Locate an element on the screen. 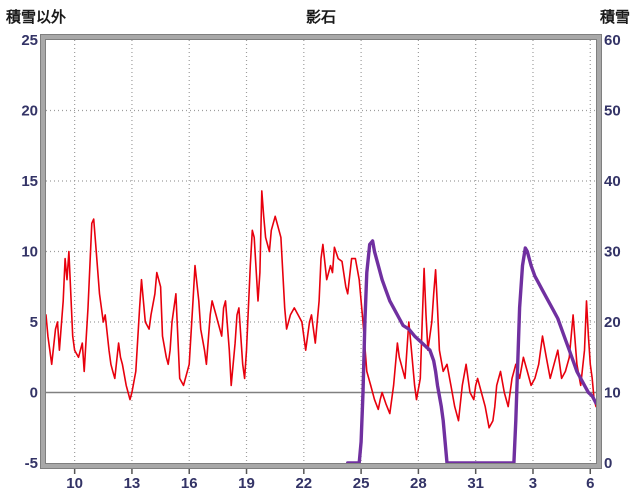 The height and width of the screenshot is (501, 636). right-axis-tick-label: 10 is located at coordinates (612, 393).